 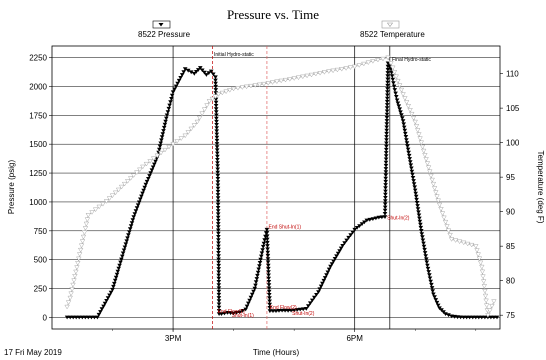 I want to click on annotation-label: End Shut-In(1), so click(x=285, y=228).